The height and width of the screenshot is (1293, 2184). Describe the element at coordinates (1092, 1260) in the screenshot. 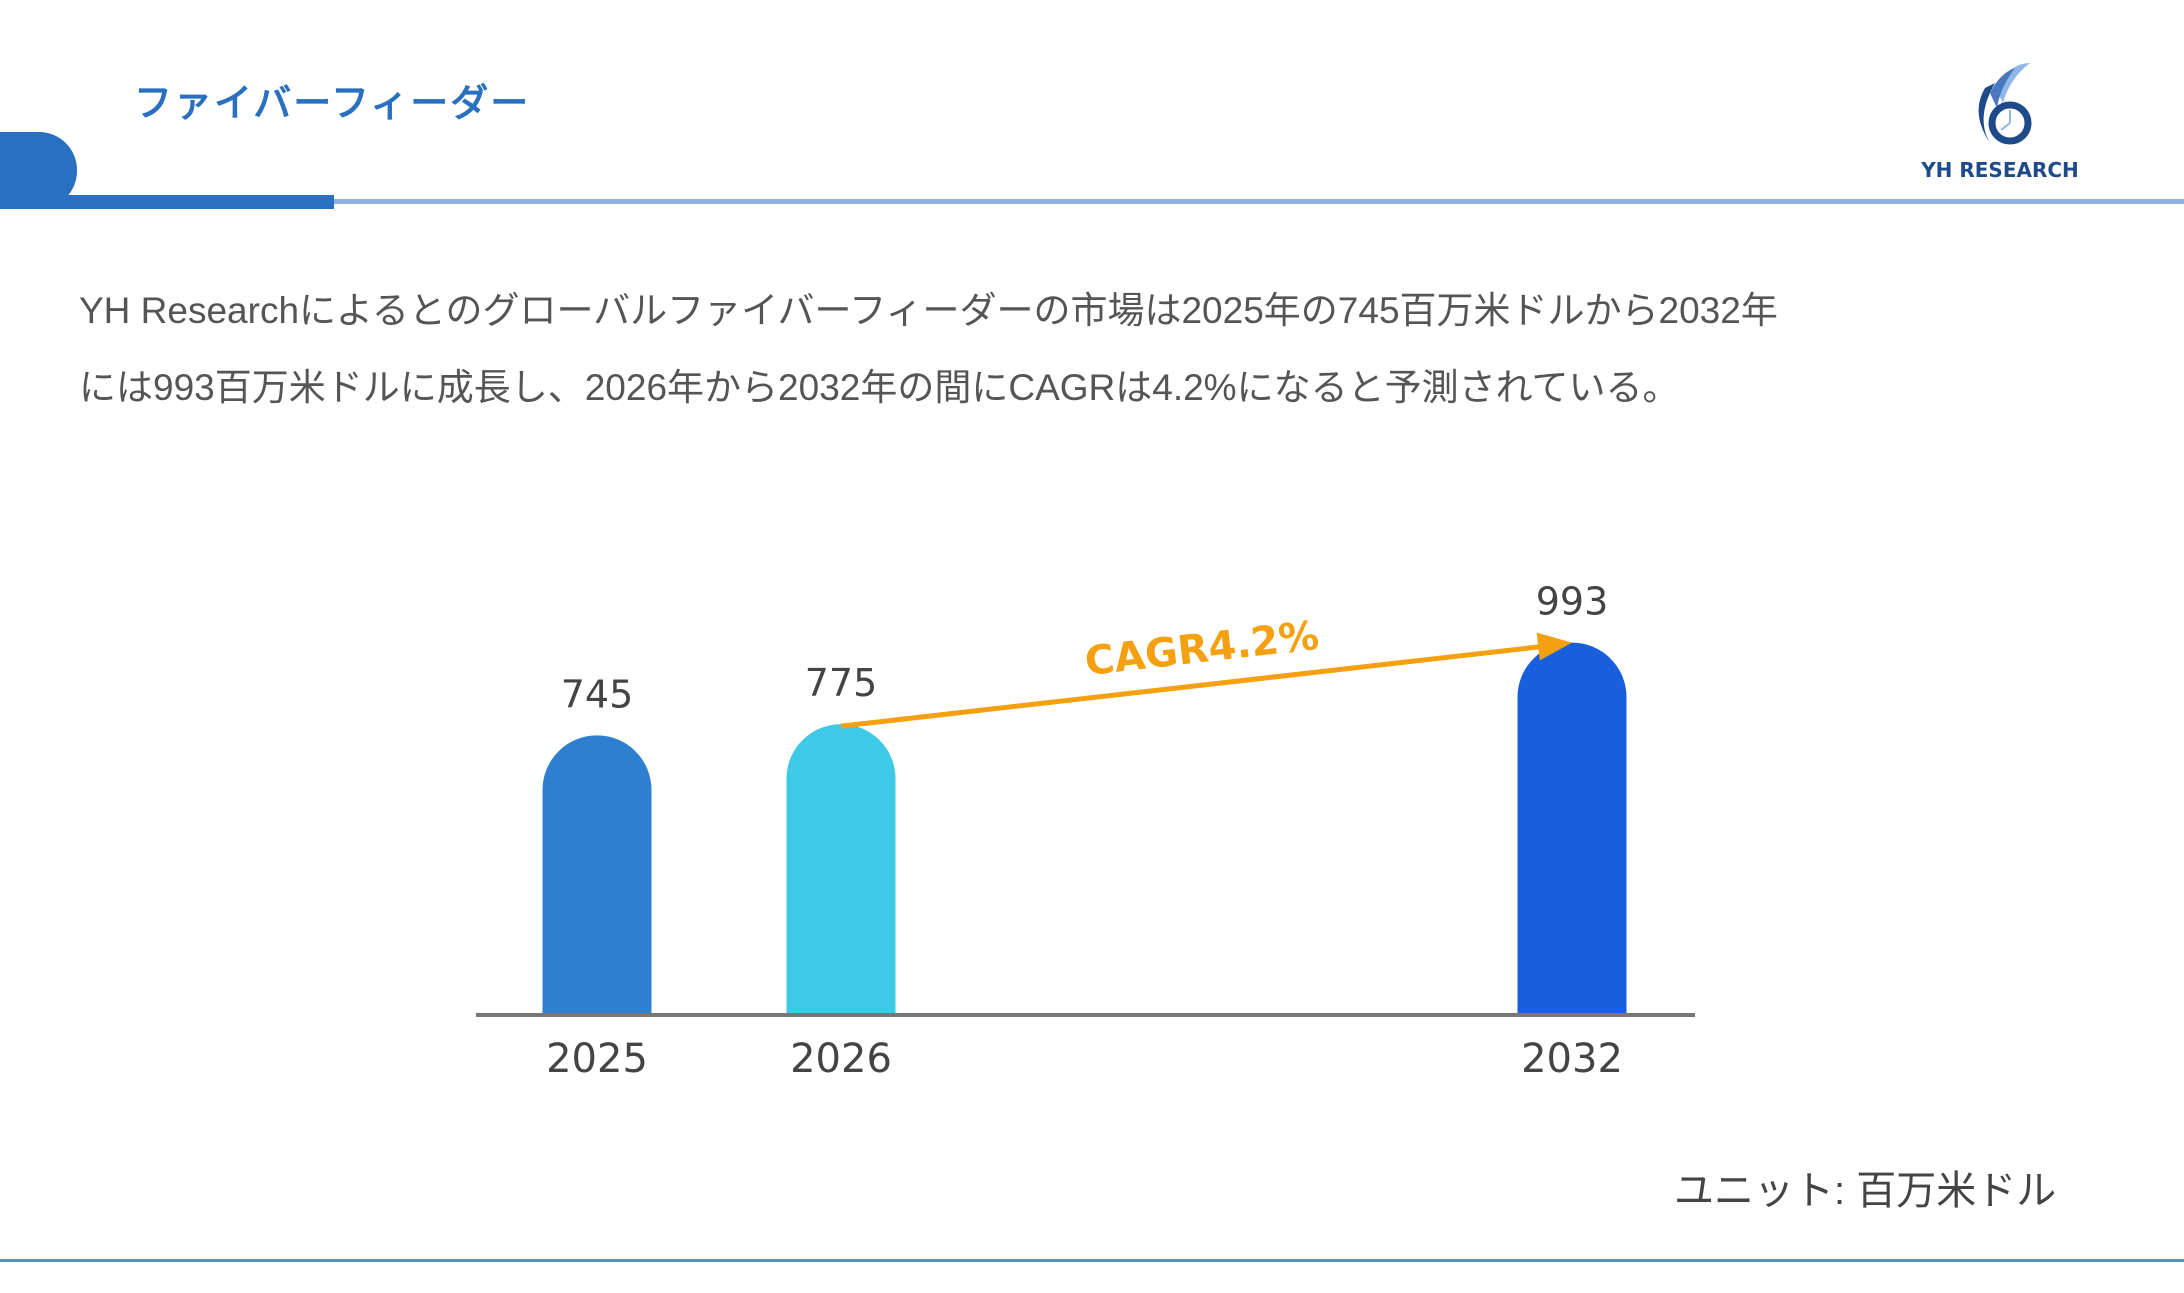

I see `footer-divider` at that location.